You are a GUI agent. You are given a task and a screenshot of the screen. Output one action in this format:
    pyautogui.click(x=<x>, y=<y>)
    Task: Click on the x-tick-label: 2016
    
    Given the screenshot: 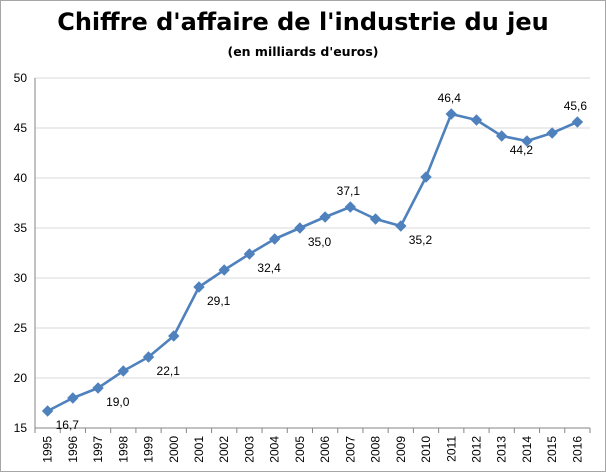 What is the action you would take?
    pyautogui.click(x=577, y=449)
    